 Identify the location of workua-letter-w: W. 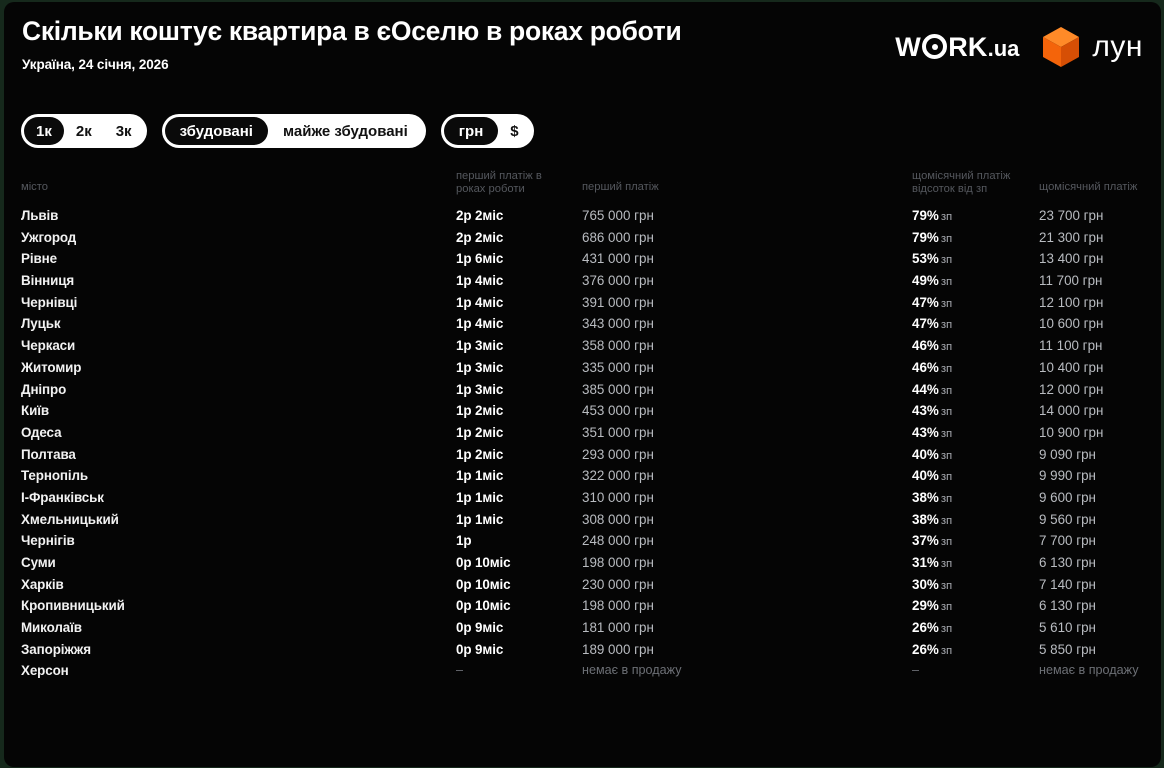
(908, 47).